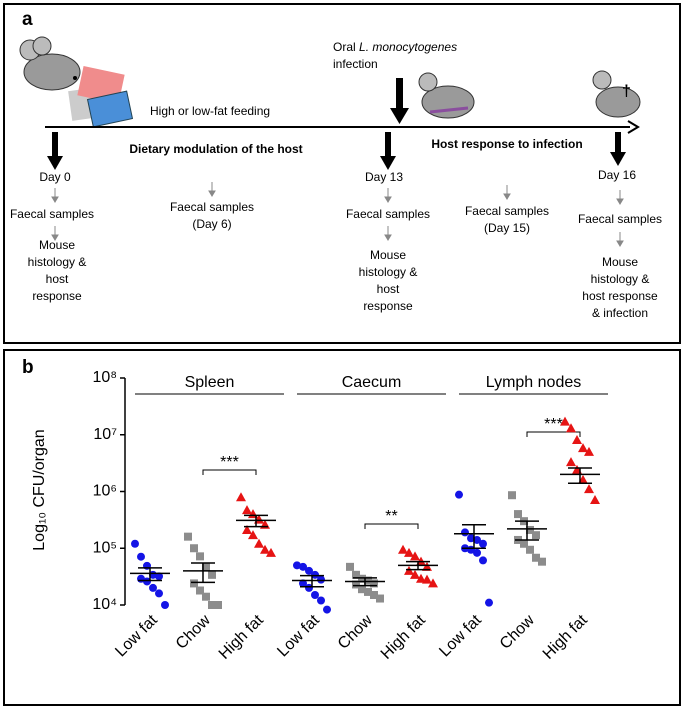 This screenshot has height=709, width=685. What do you see at coordinates (391, 516) in the screenshot?
I see `significance-label: **` at bounding box center [391, 516].